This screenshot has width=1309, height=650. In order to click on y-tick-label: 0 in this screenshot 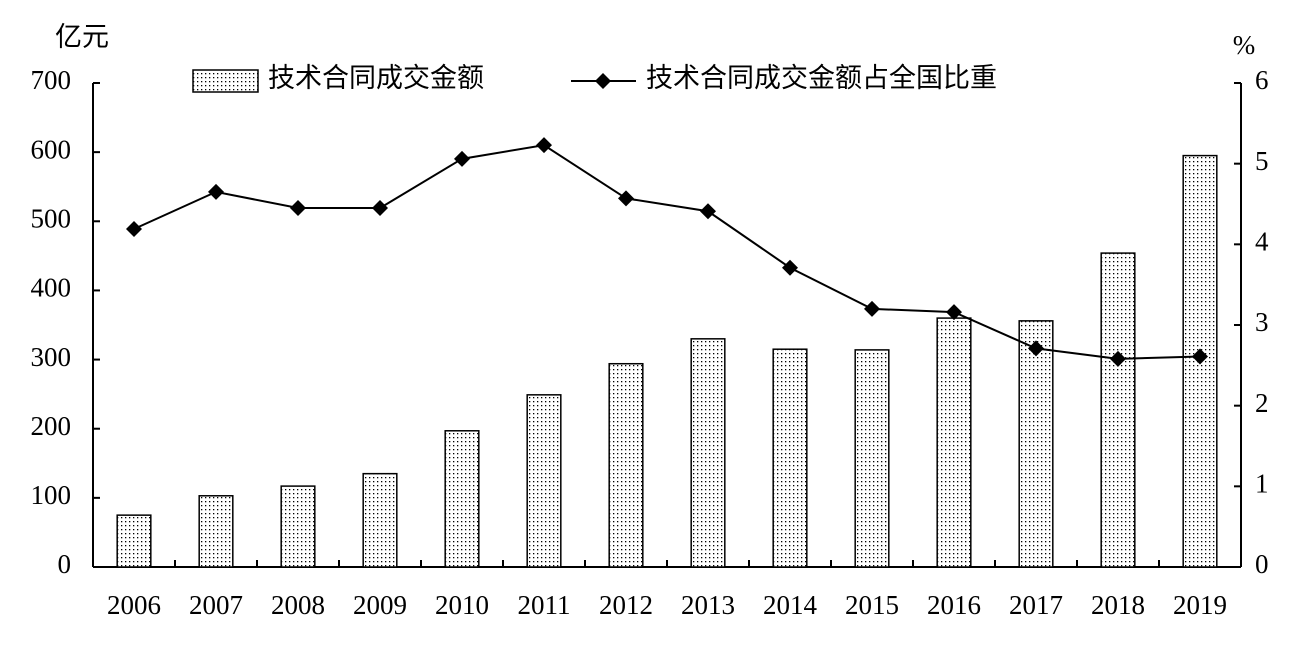, I will do `click(65, 564)`.